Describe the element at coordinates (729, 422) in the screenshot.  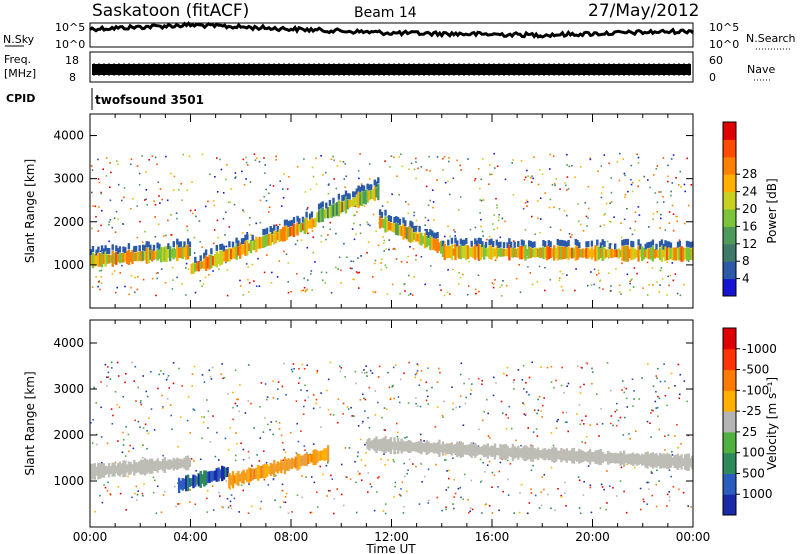
I see `colorbar-swatch` at that location.